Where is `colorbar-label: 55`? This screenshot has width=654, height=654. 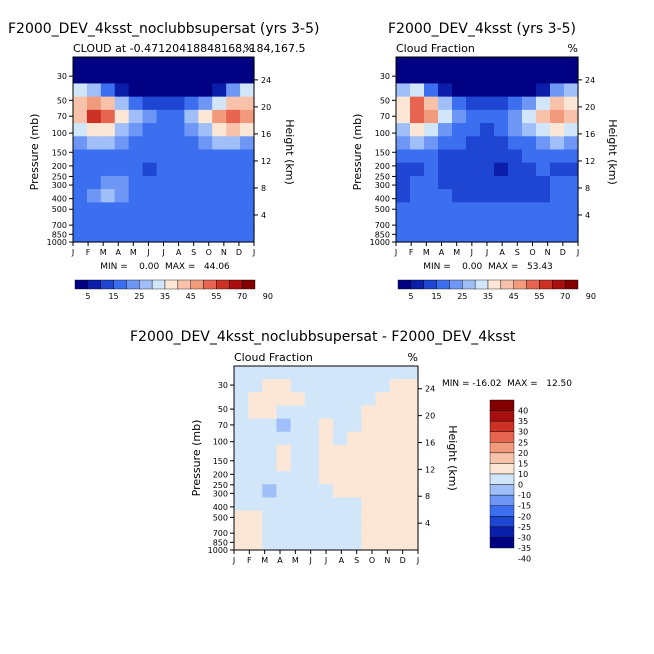
colorbar-label: 55 is located at coordinates (539, 296).